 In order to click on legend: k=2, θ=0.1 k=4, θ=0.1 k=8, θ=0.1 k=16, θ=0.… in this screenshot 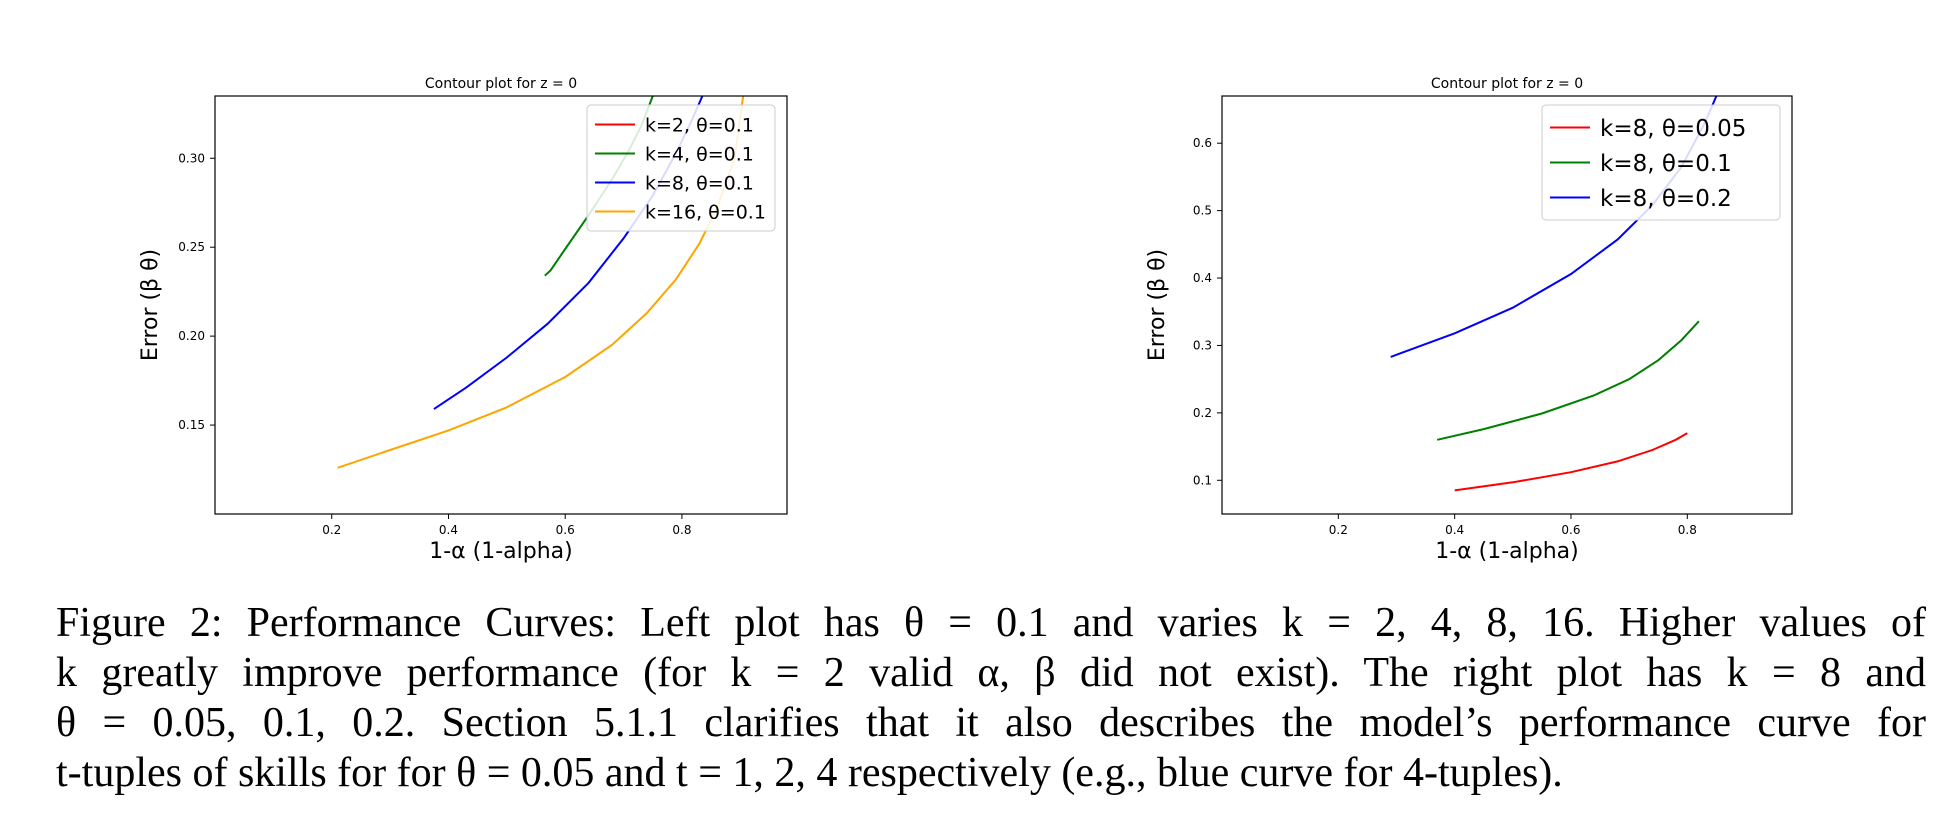, I will do `click(681, 168)`.